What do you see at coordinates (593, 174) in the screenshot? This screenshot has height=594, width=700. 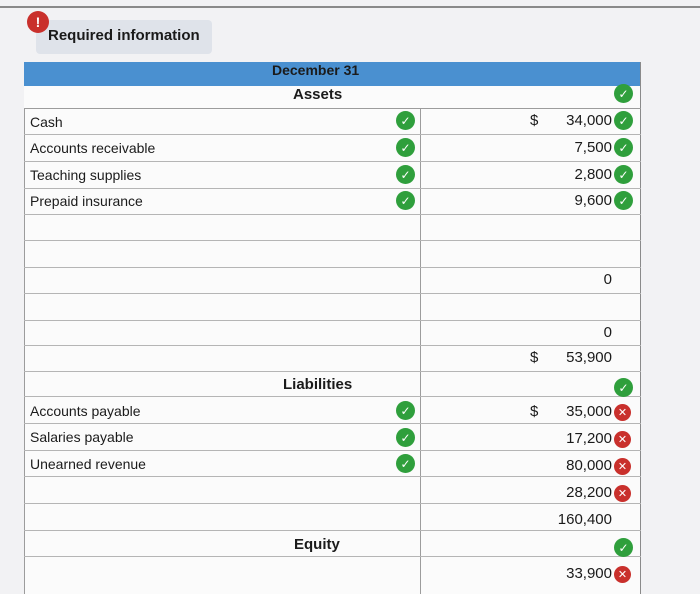 I see `asset-value-teaching-supplies: 2,800` at bounding box center [593, 174].